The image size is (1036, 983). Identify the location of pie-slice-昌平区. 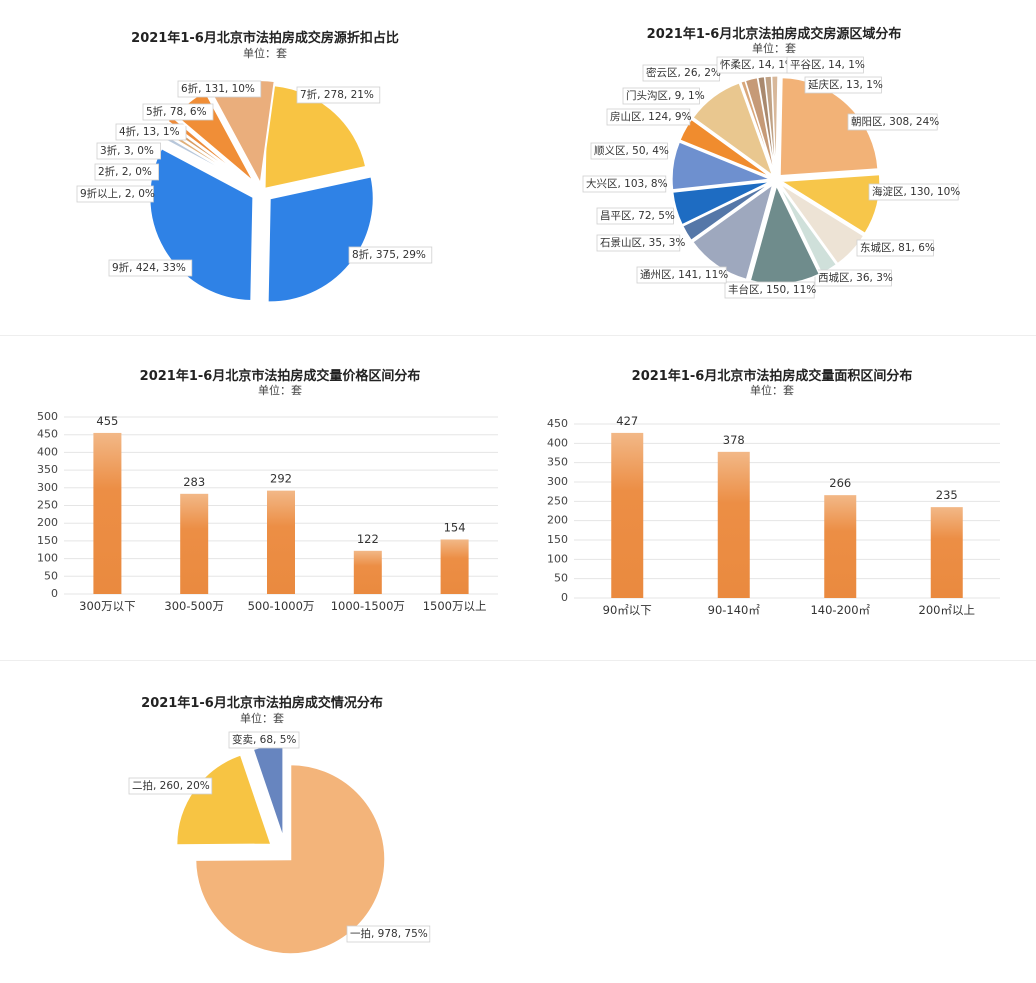
(721, 203).